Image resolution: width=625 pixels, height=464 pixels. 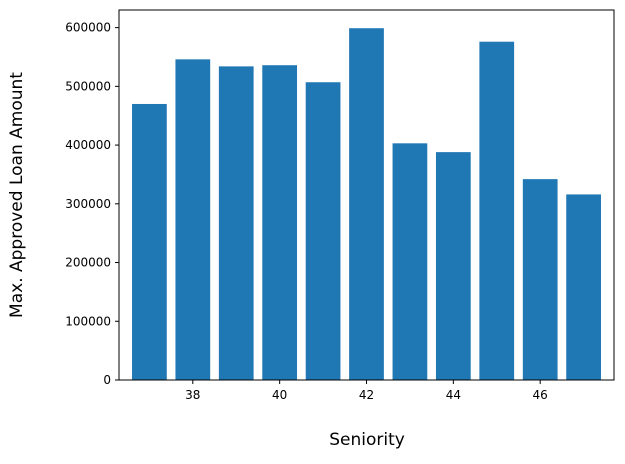 What do you see at coordinates (453, 395) in the screenshot?
I see `x-tick-label: 44` at bounding box center [453, 395].